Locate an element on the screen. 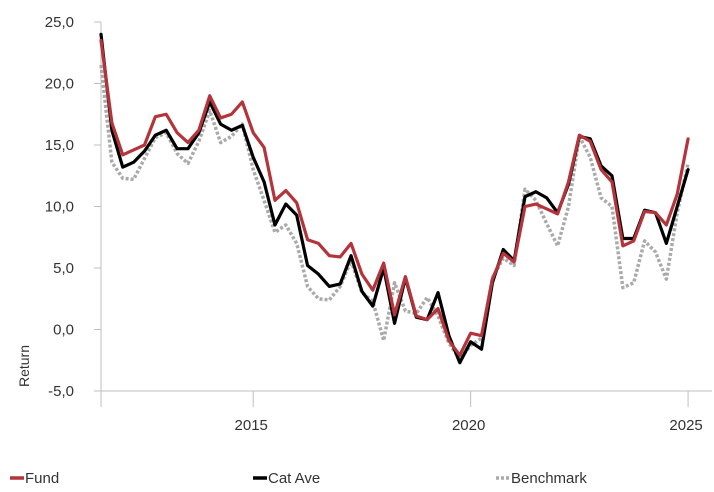  y-tick-label: 15,0 is located at coordinates (59, 145).